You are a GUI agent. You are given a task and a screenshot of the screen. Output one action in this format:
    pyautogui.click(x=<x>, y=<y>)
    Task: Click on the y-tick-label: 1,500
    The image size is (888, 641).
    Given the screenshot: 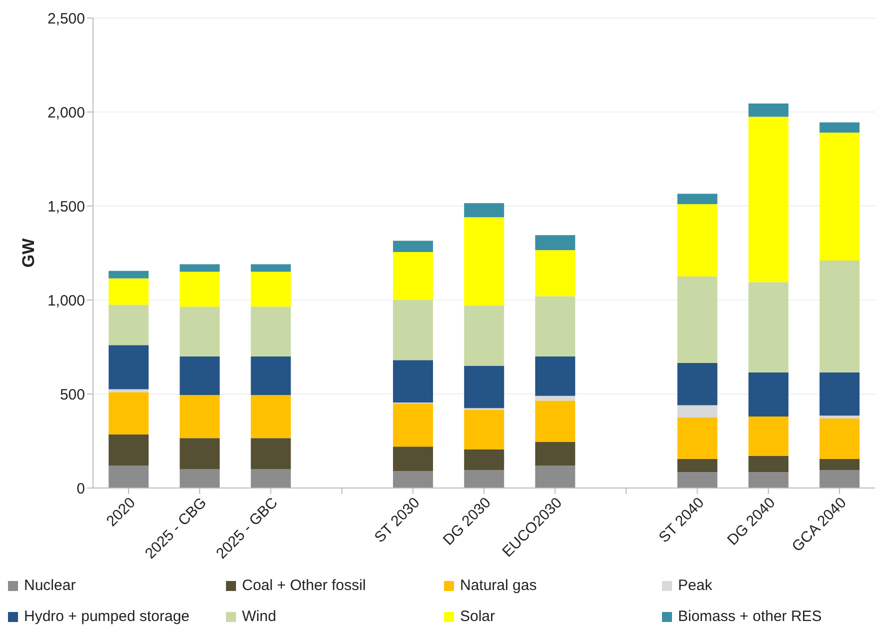 What is the action you would take?
    pyautogui.click(x=66, y=207)
    